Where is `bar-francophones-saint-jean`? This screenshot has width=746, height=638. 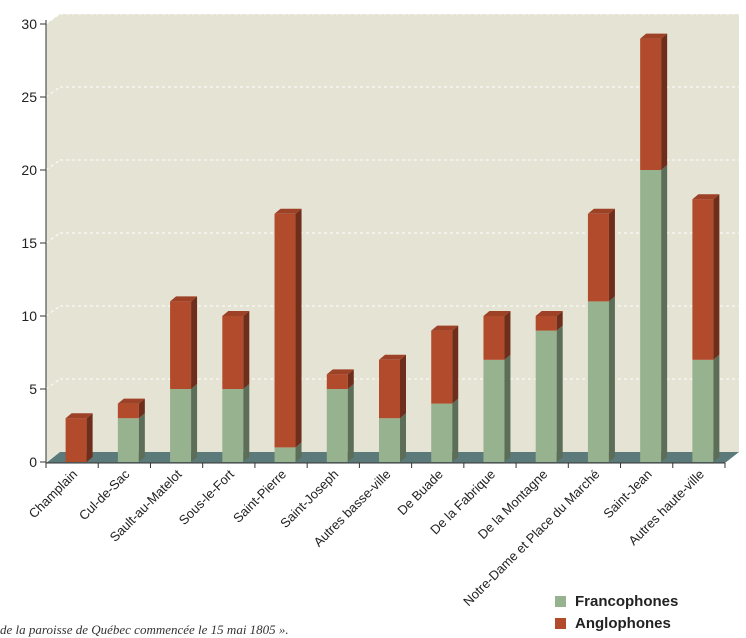 bar-francophones-saint-jean is located at coordinates (651, 316).